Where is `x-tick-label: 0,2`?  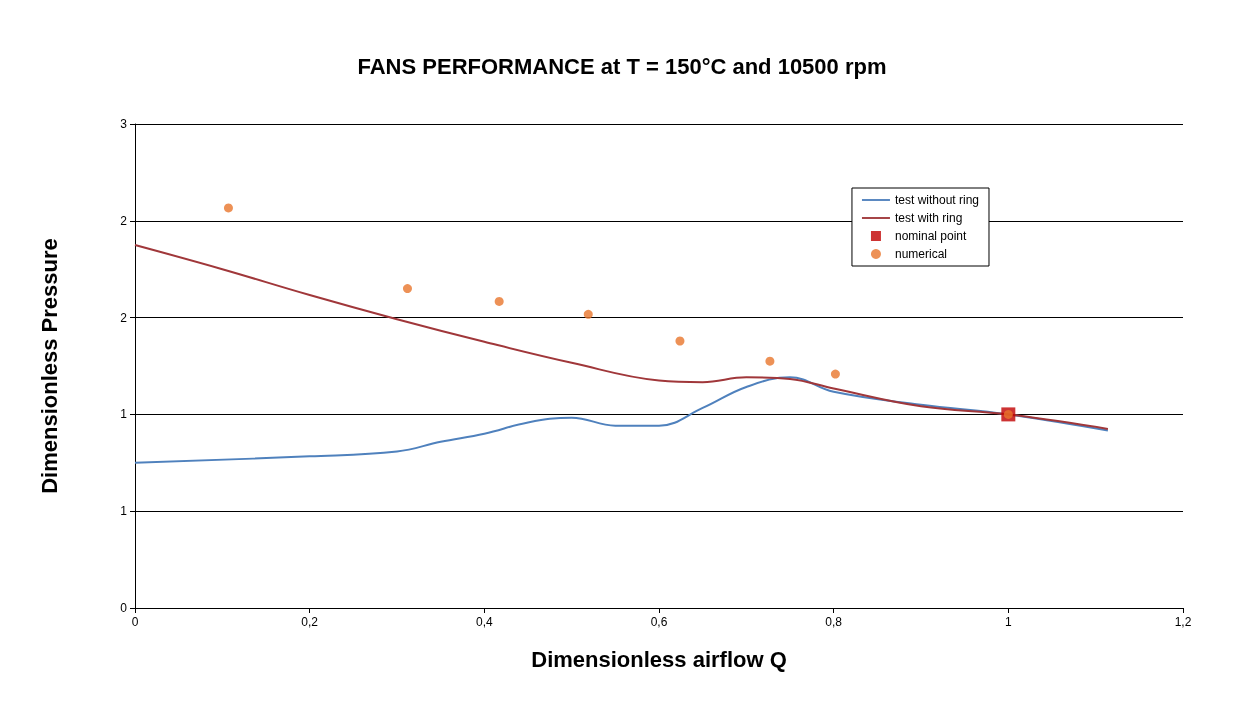
x-tick-label: 0,2 is located at coordinates (310, 622).